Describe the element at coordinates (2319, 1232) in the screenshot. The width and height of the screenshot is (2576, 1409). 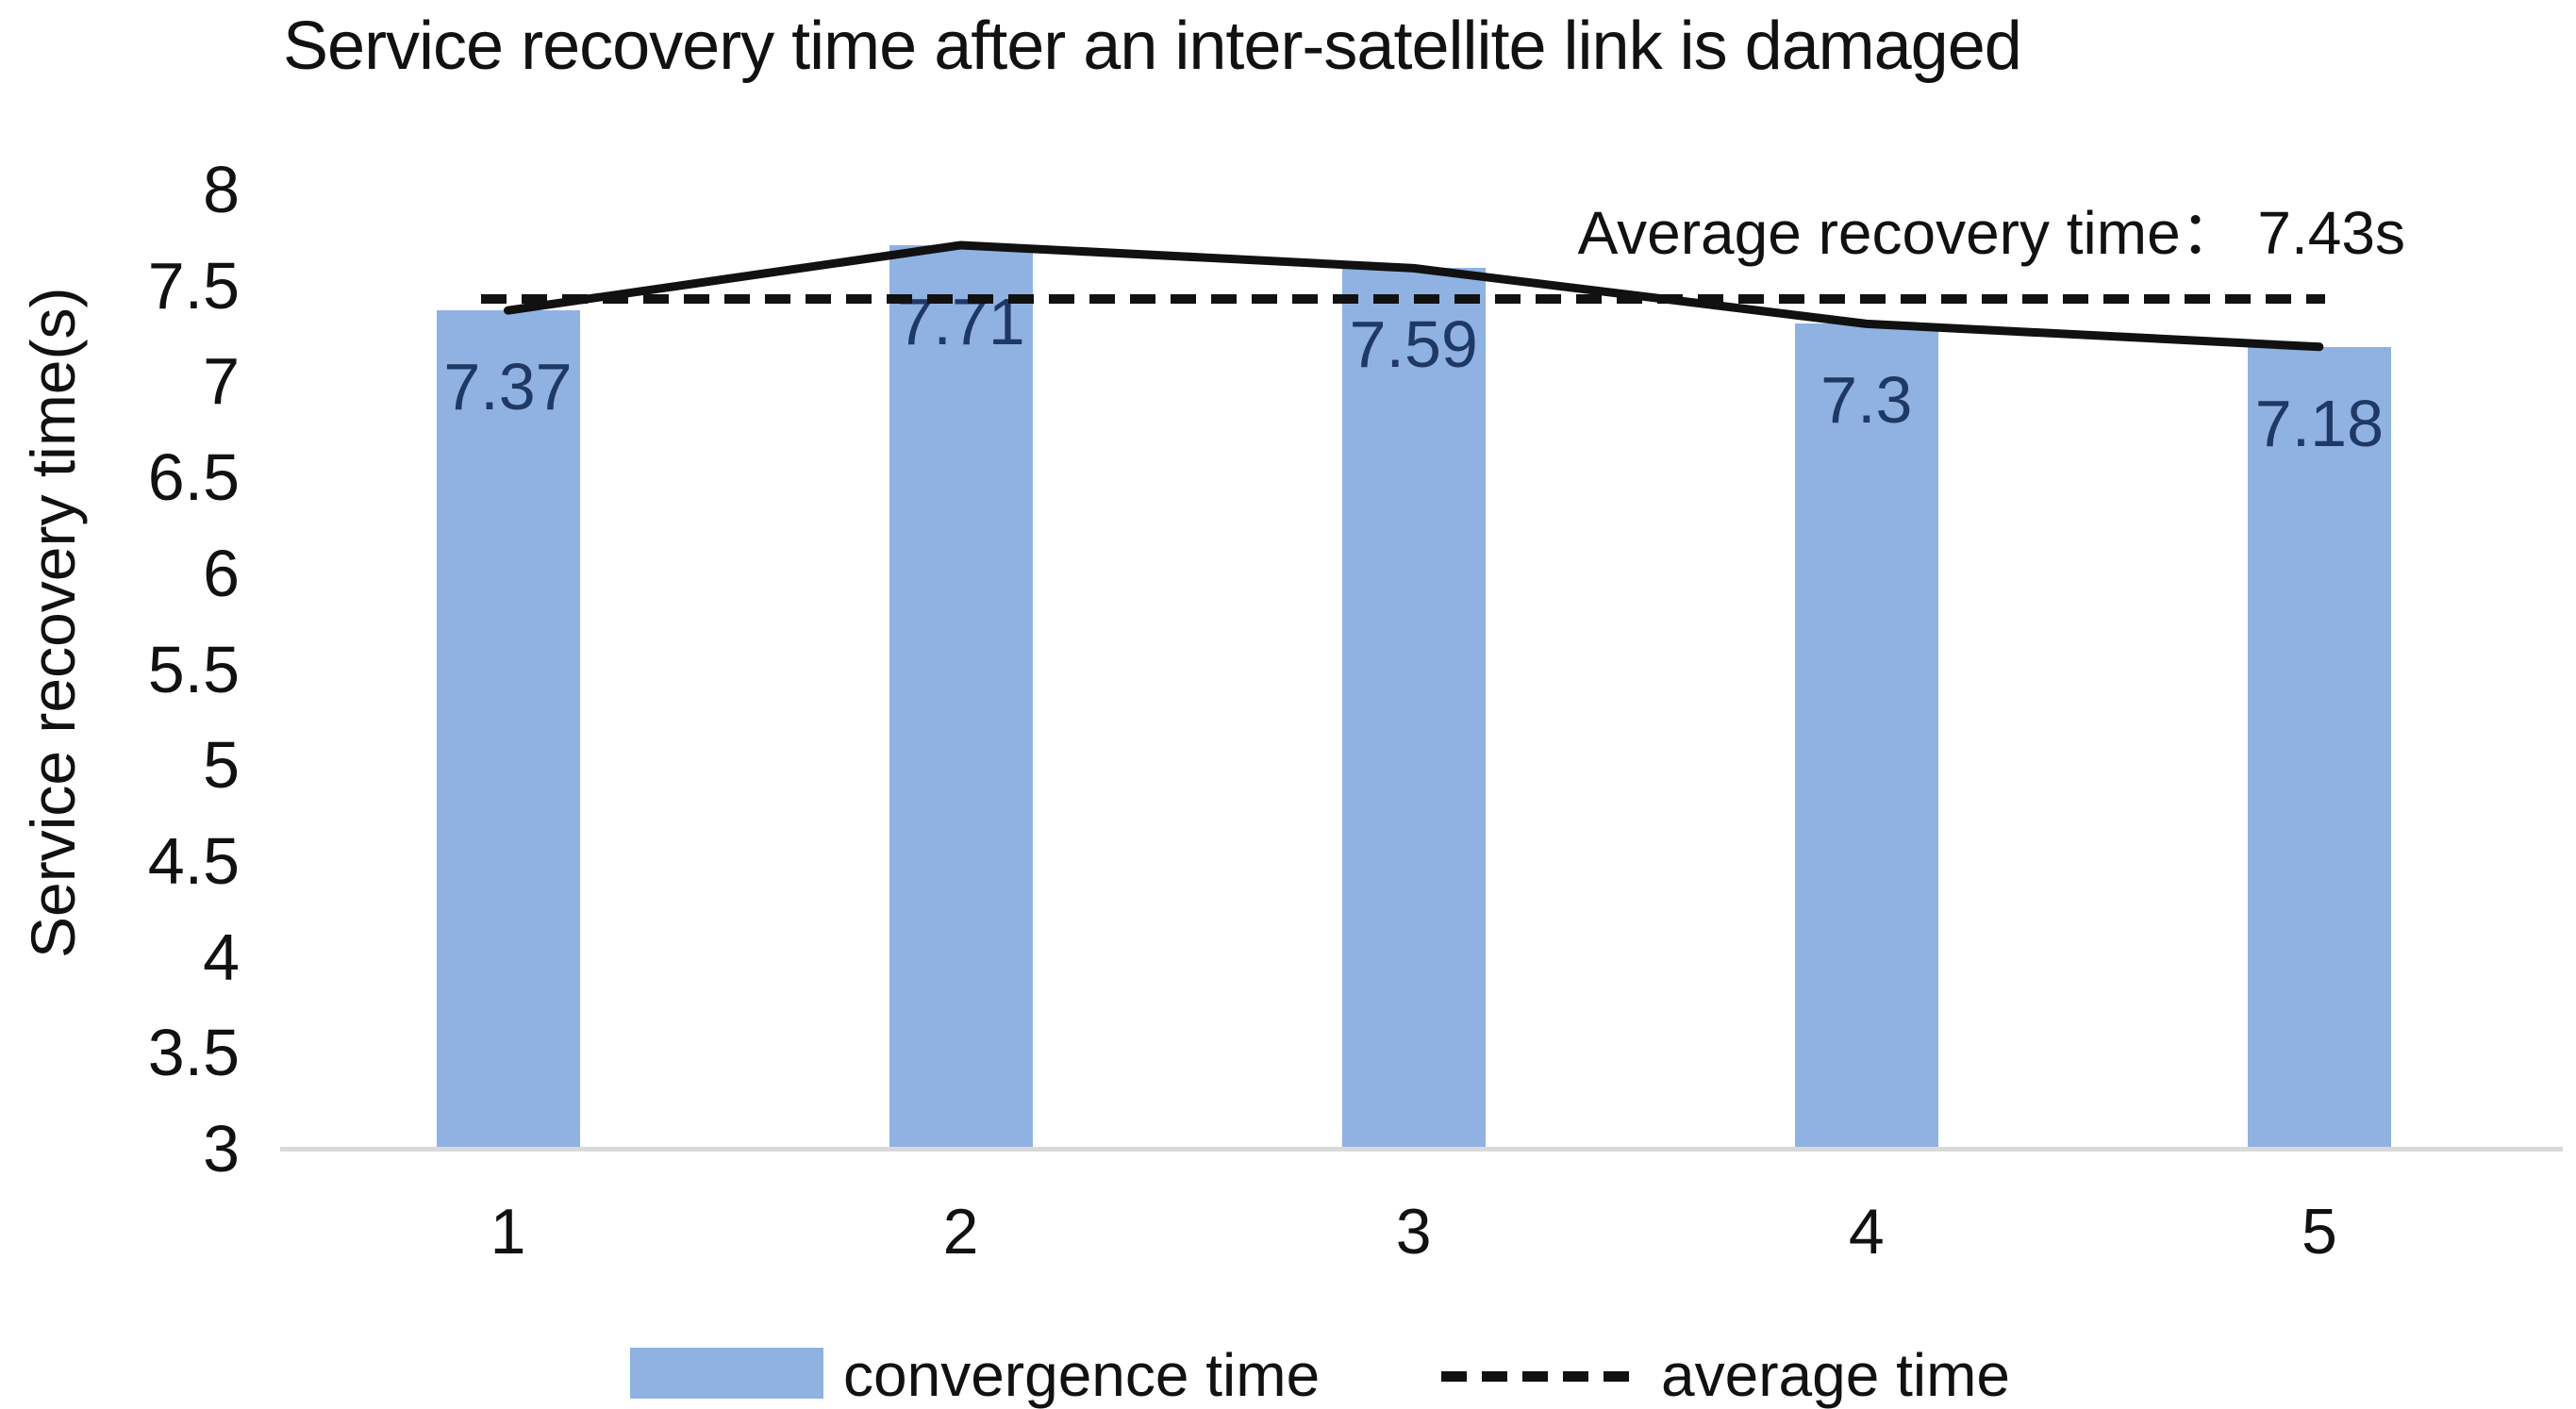
I see `x-tick-label: 5` at that location.